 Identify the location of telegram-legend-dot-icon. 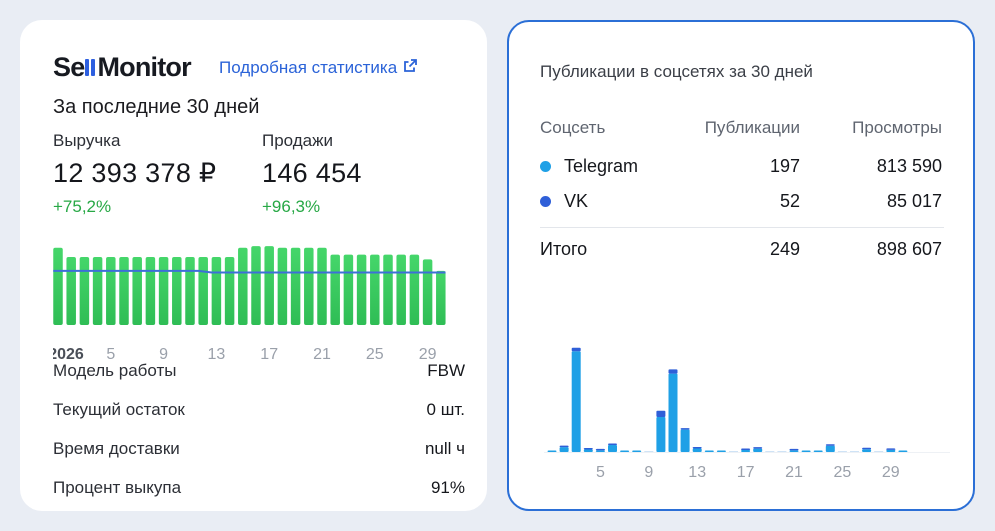
(545, 166).